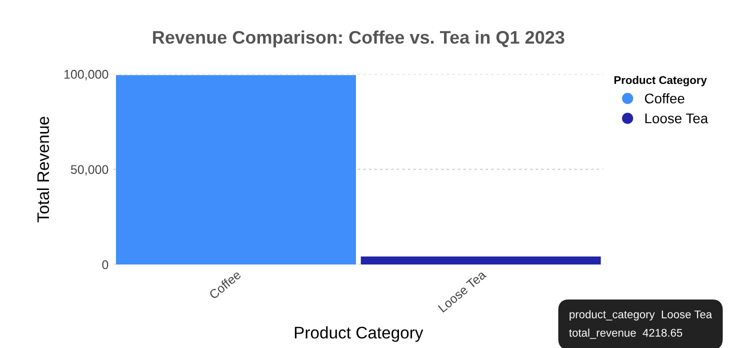 The height and width of the screenshot is (348, 742). I want to click on legend-label: Loose Tea, so click(676, 119).